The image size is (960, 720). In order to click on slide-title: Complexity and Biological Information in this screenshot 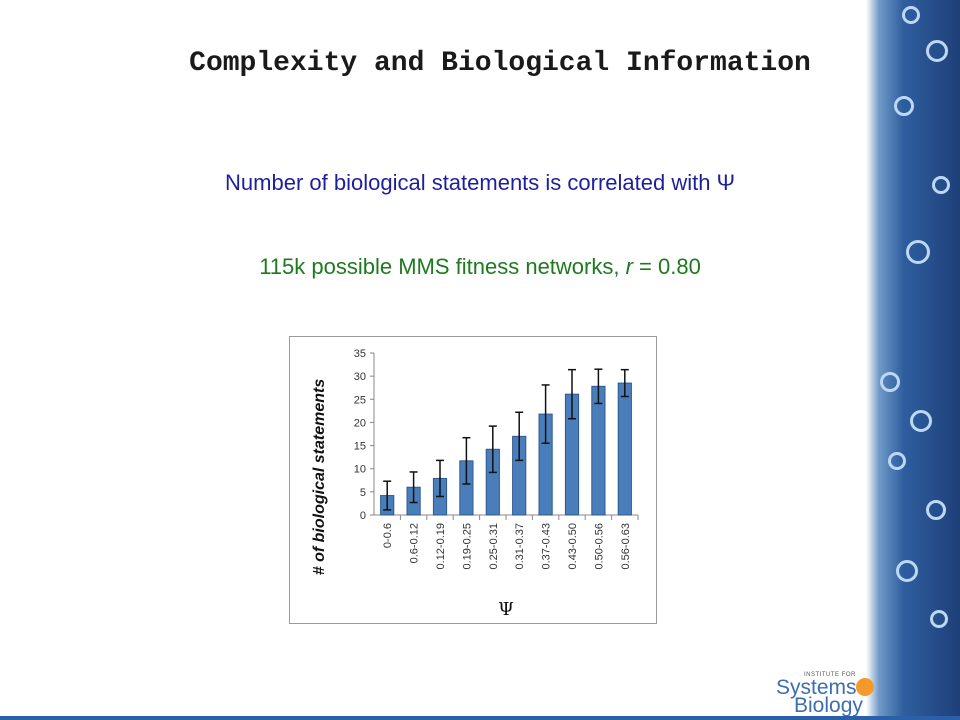, I will do `click(500, 63)`.